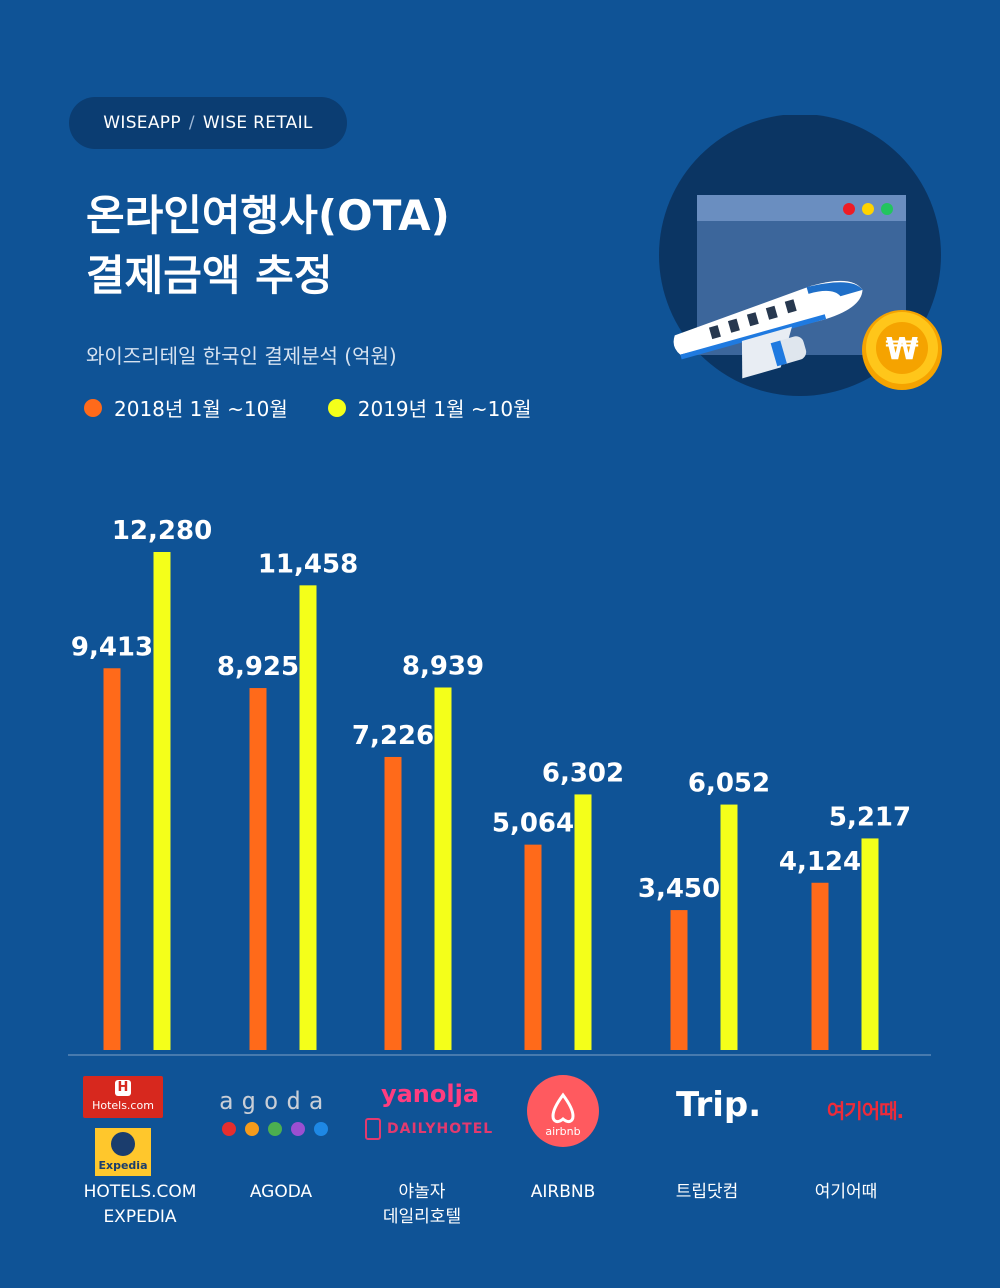  I want to click on category-label-line: AGODA, so click(281, 1192).